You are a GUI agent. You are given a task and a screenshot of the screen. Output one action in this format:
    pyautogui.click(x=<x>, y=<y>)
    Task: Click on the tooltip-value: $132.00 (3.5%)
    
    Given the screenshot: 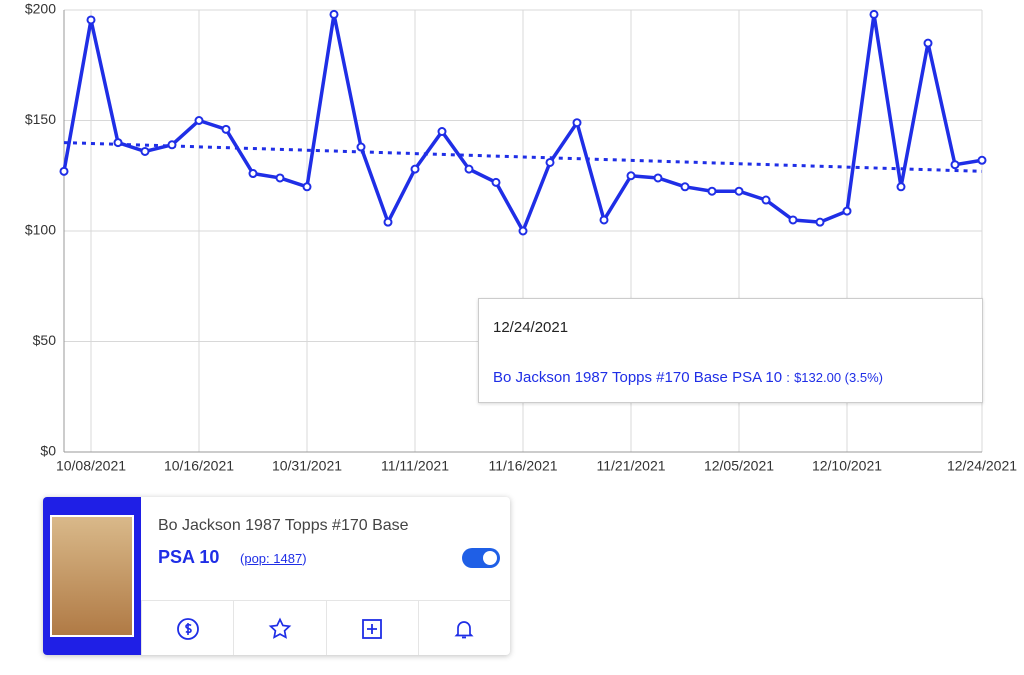 What is the action you would take?
    pyautogui.click(x=838, y=377)
    